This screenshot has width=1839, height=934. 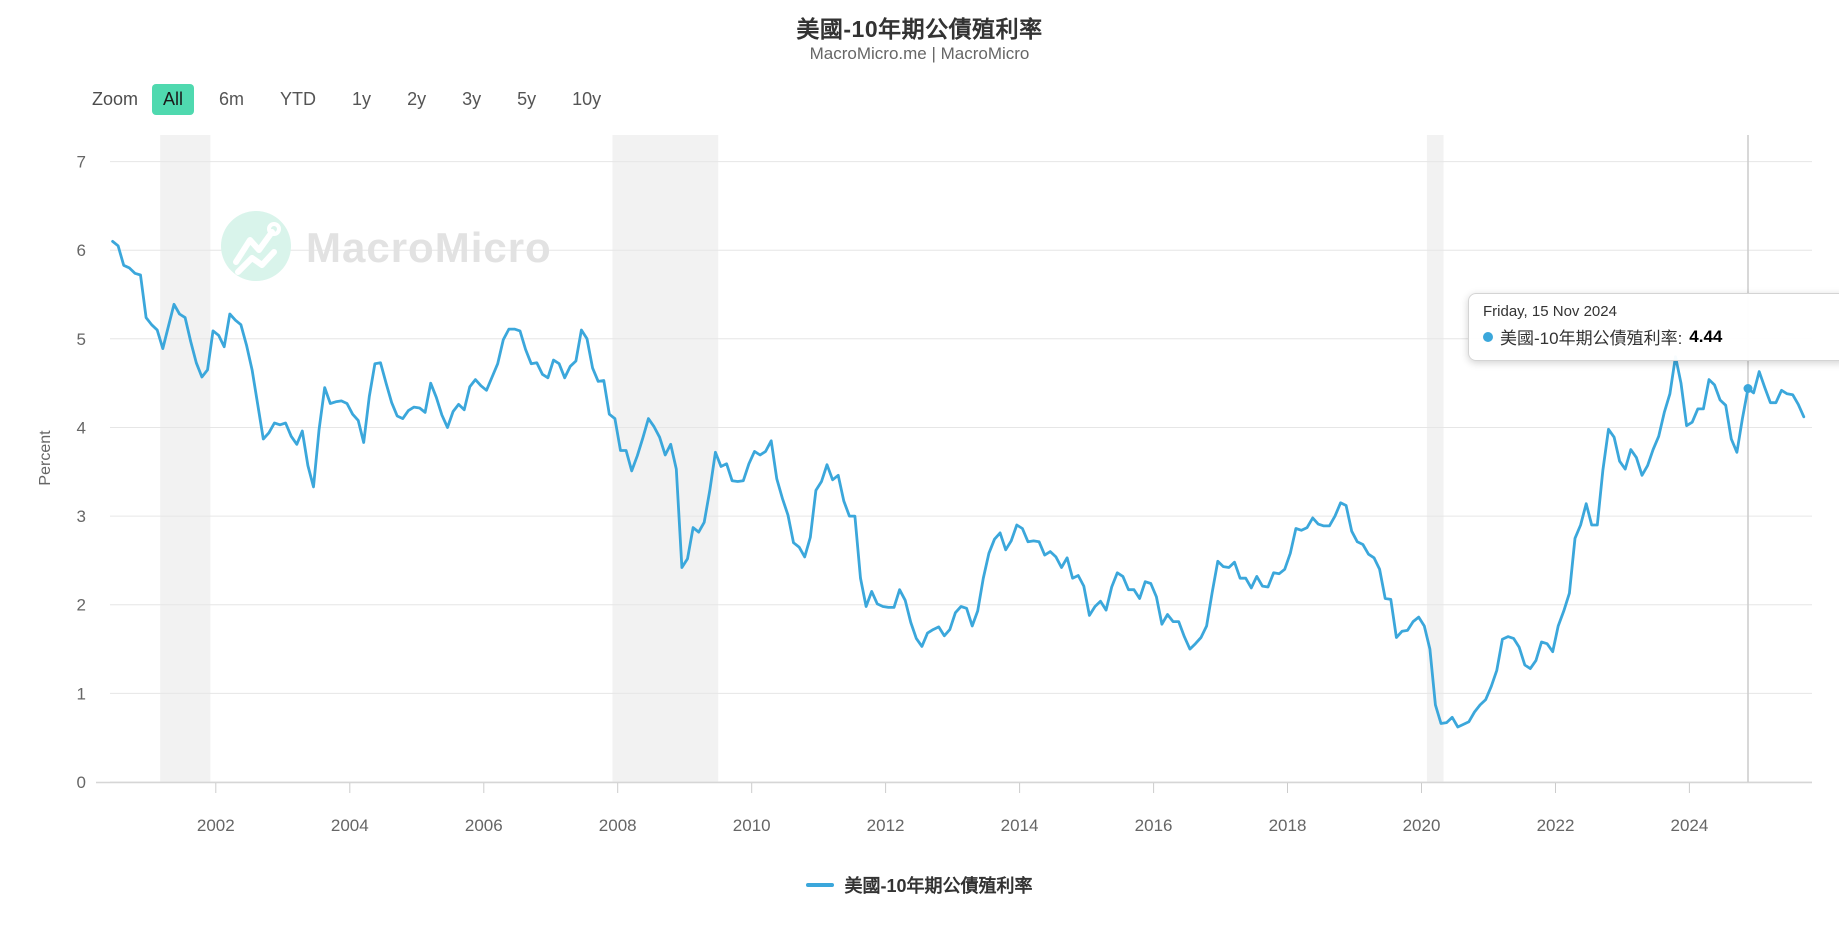 What do you see at coordinates (416, 99) in the screenshot?
I see `range-button-2y: 2y` at bounding box center [416, 99].